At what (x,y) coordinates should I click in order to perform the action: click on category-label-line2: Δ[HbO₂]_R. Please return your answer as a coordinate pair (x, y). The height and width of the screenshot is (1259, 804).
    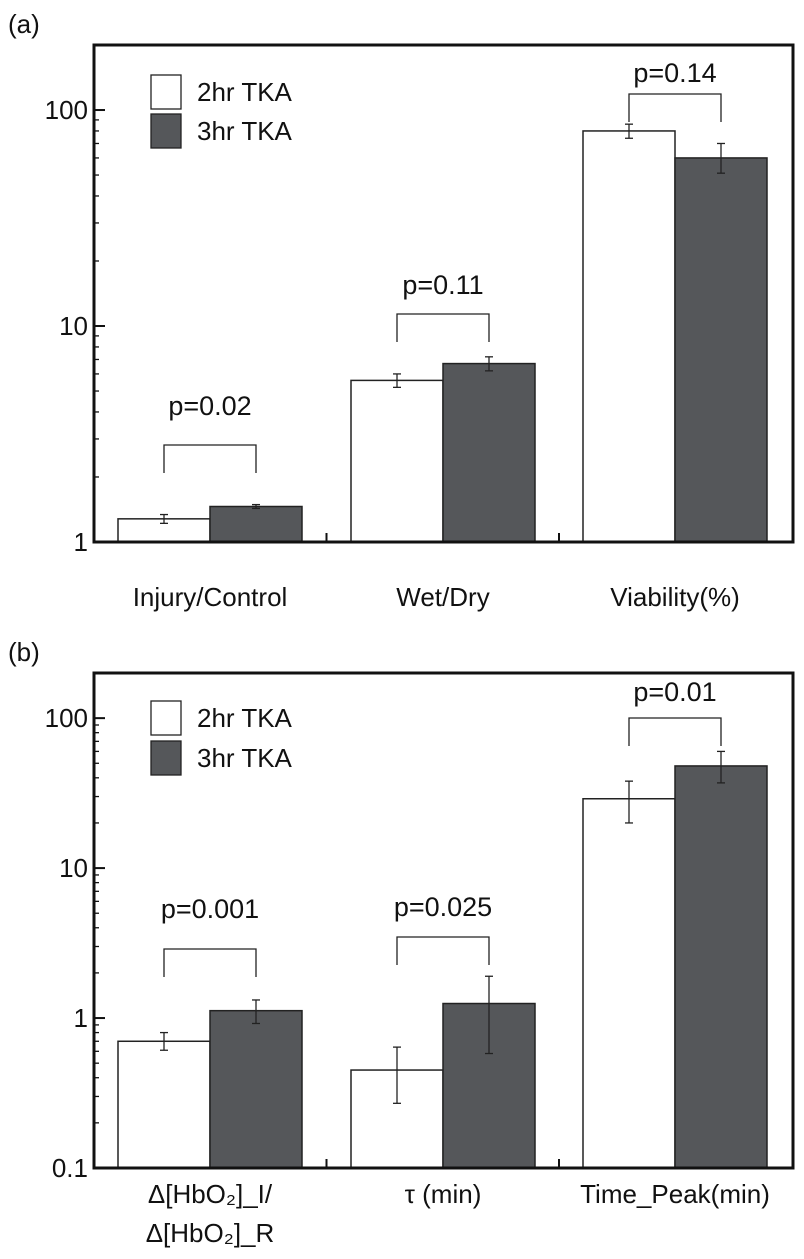
    Looking at the image, I should click on (210, 1233).